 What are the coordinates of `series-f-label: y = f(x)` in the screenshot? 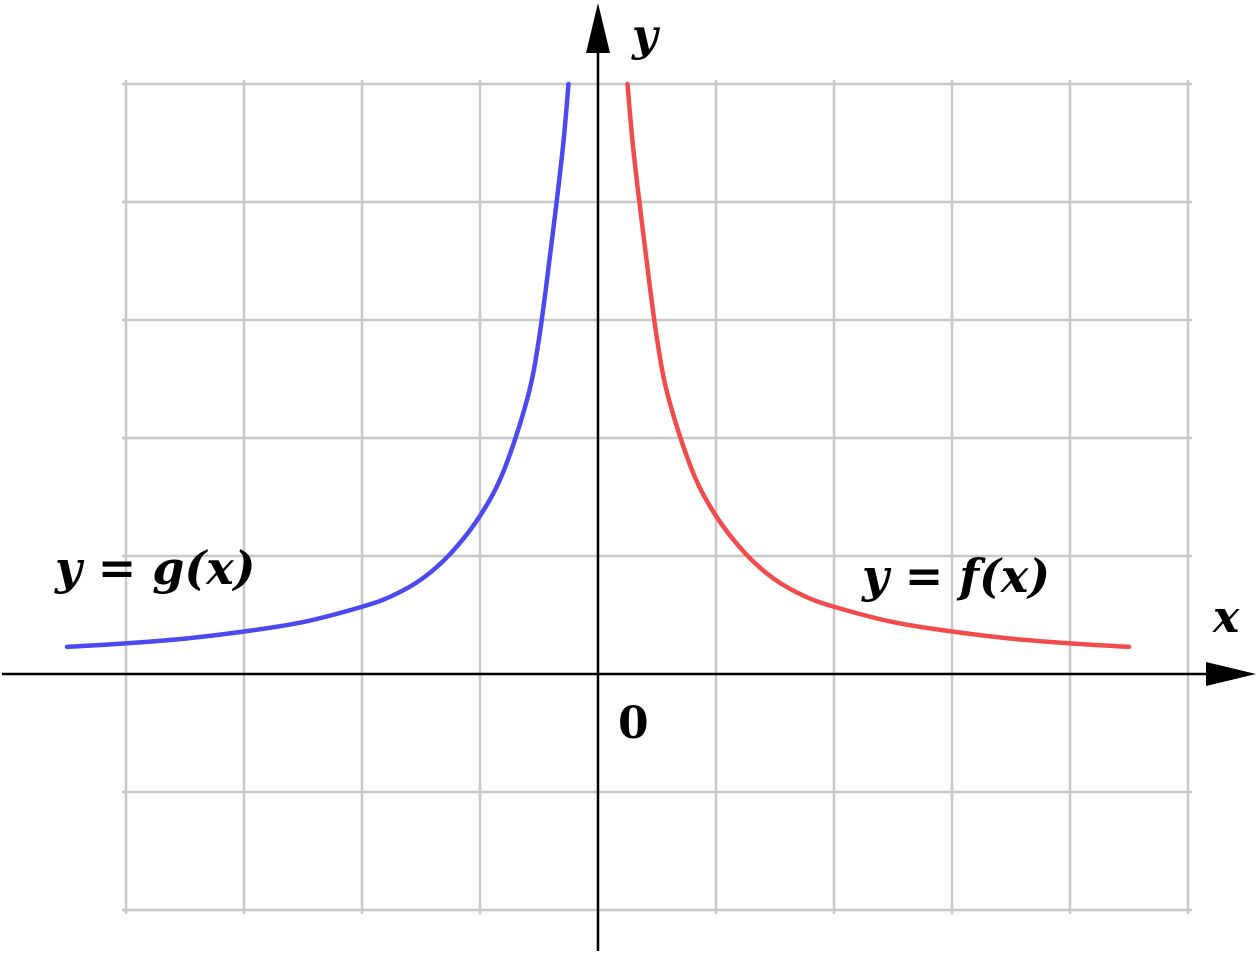 It's located at (955, 576).